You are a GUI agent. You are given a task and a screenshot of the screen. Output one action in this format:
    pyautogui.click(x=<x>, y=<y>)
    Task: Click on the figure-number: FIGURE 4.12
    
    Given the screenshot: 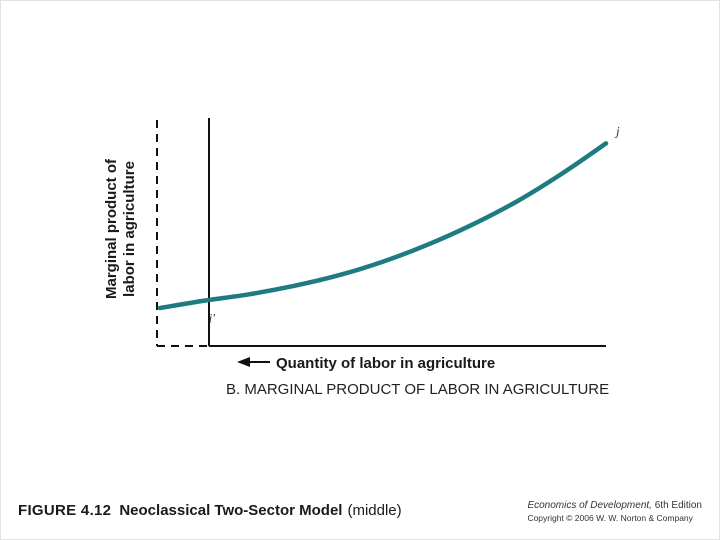 What is the action you would take?
    pyautogui.click(x=65, y=510)
    